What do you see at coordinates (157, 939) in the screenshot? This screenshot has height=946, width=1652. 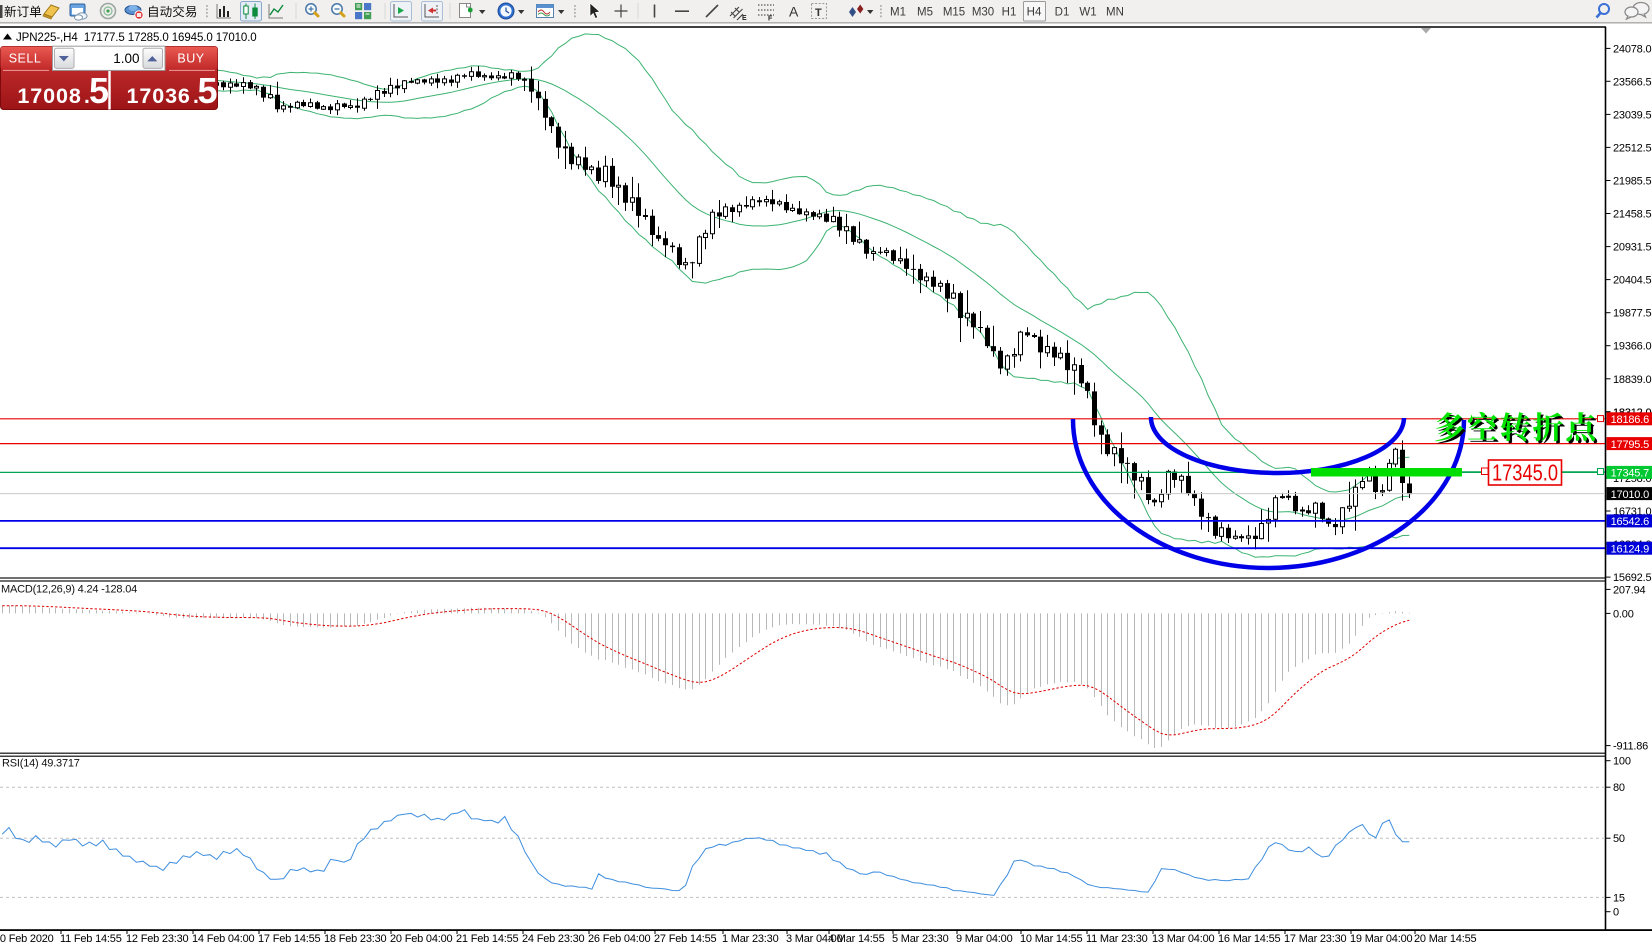 I see `svg-text: 12 Feb 23:30` at bounding box center [157, 939].